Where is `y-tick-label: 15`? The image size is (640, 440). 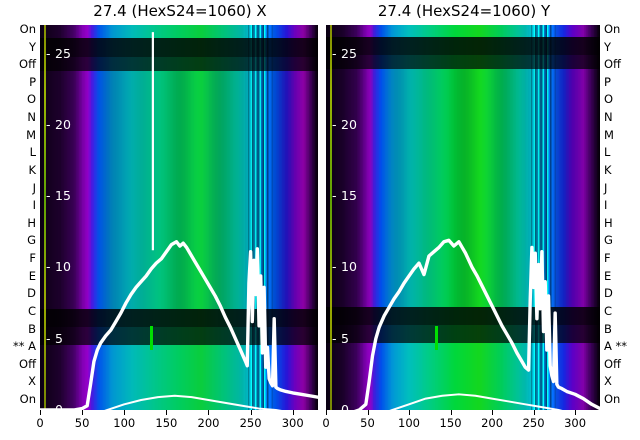
y-tick-label: 15 is located at coordinates (349, 196).